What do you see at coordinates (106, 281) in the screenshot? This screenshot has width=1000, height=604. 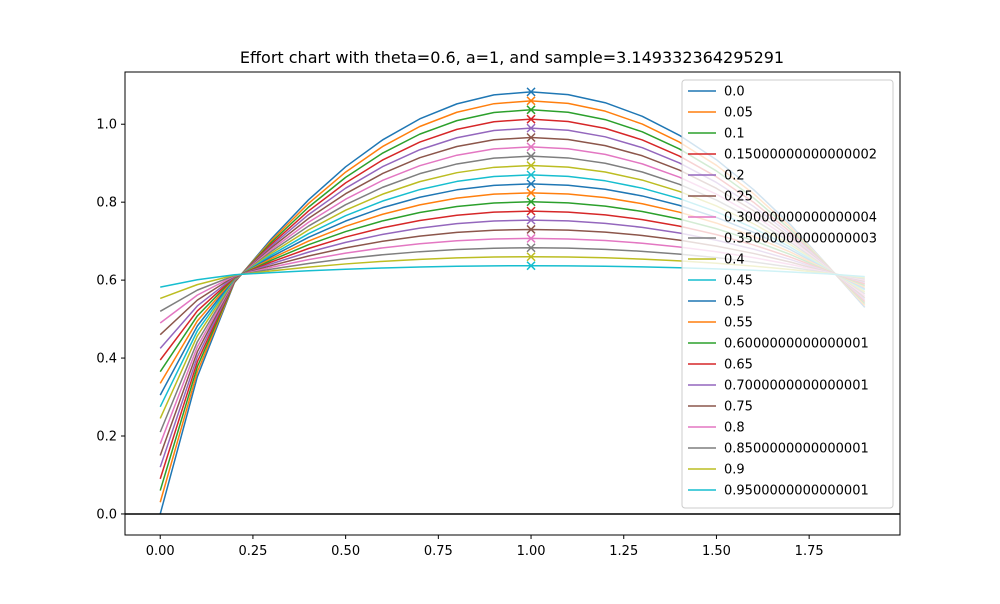 I see `y-tick-label-3: 0.6` at bounding box center [106, 281].